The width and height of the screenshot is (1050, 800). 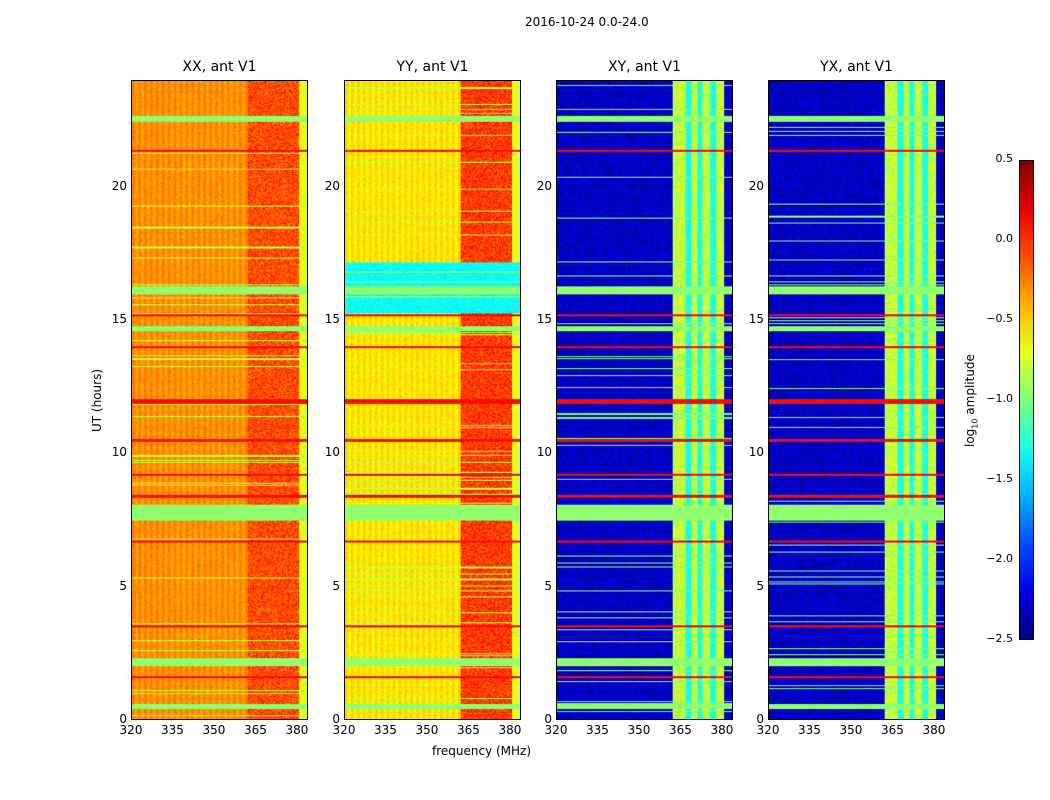 I want to click on colorbar-tick-label: −1.5, so click(x=999, y=478).